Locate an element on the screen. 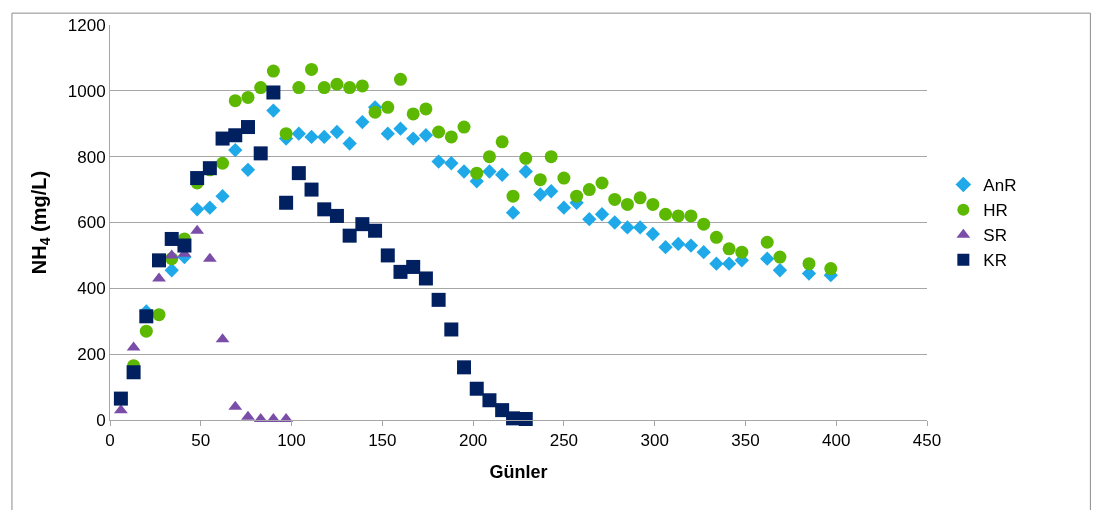  legend-label: SR is located at coordinates (995, 236).